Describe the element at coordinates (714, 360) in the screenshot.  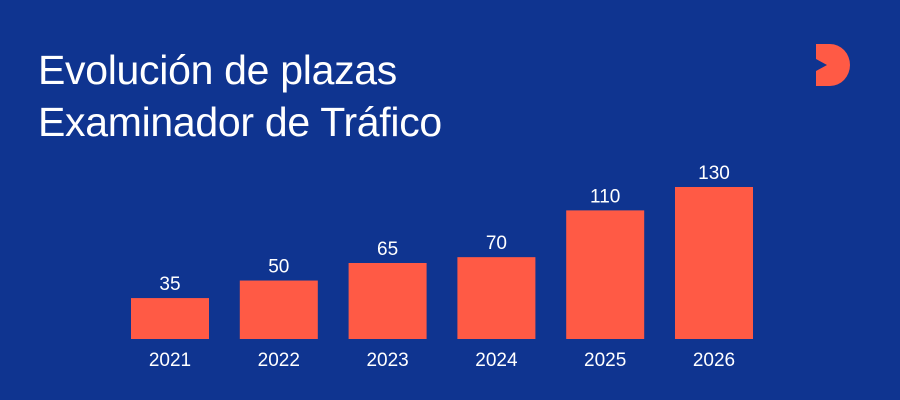
I see `x-tick-label: 2026` at that location.